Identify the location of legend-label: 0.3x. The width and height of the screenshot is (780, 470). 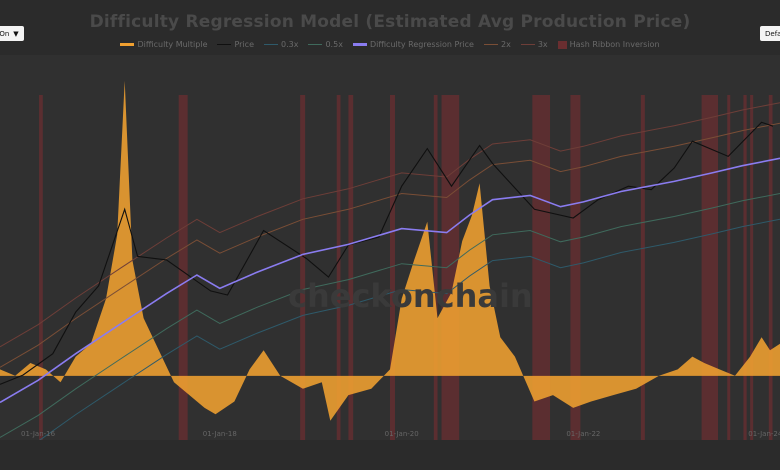
(290, 44).